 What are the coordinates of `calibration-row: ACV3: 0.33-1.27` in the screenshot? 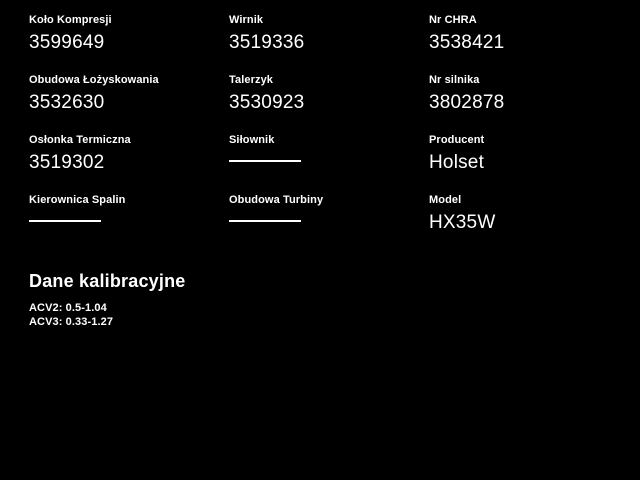 It's located at (71, 322).